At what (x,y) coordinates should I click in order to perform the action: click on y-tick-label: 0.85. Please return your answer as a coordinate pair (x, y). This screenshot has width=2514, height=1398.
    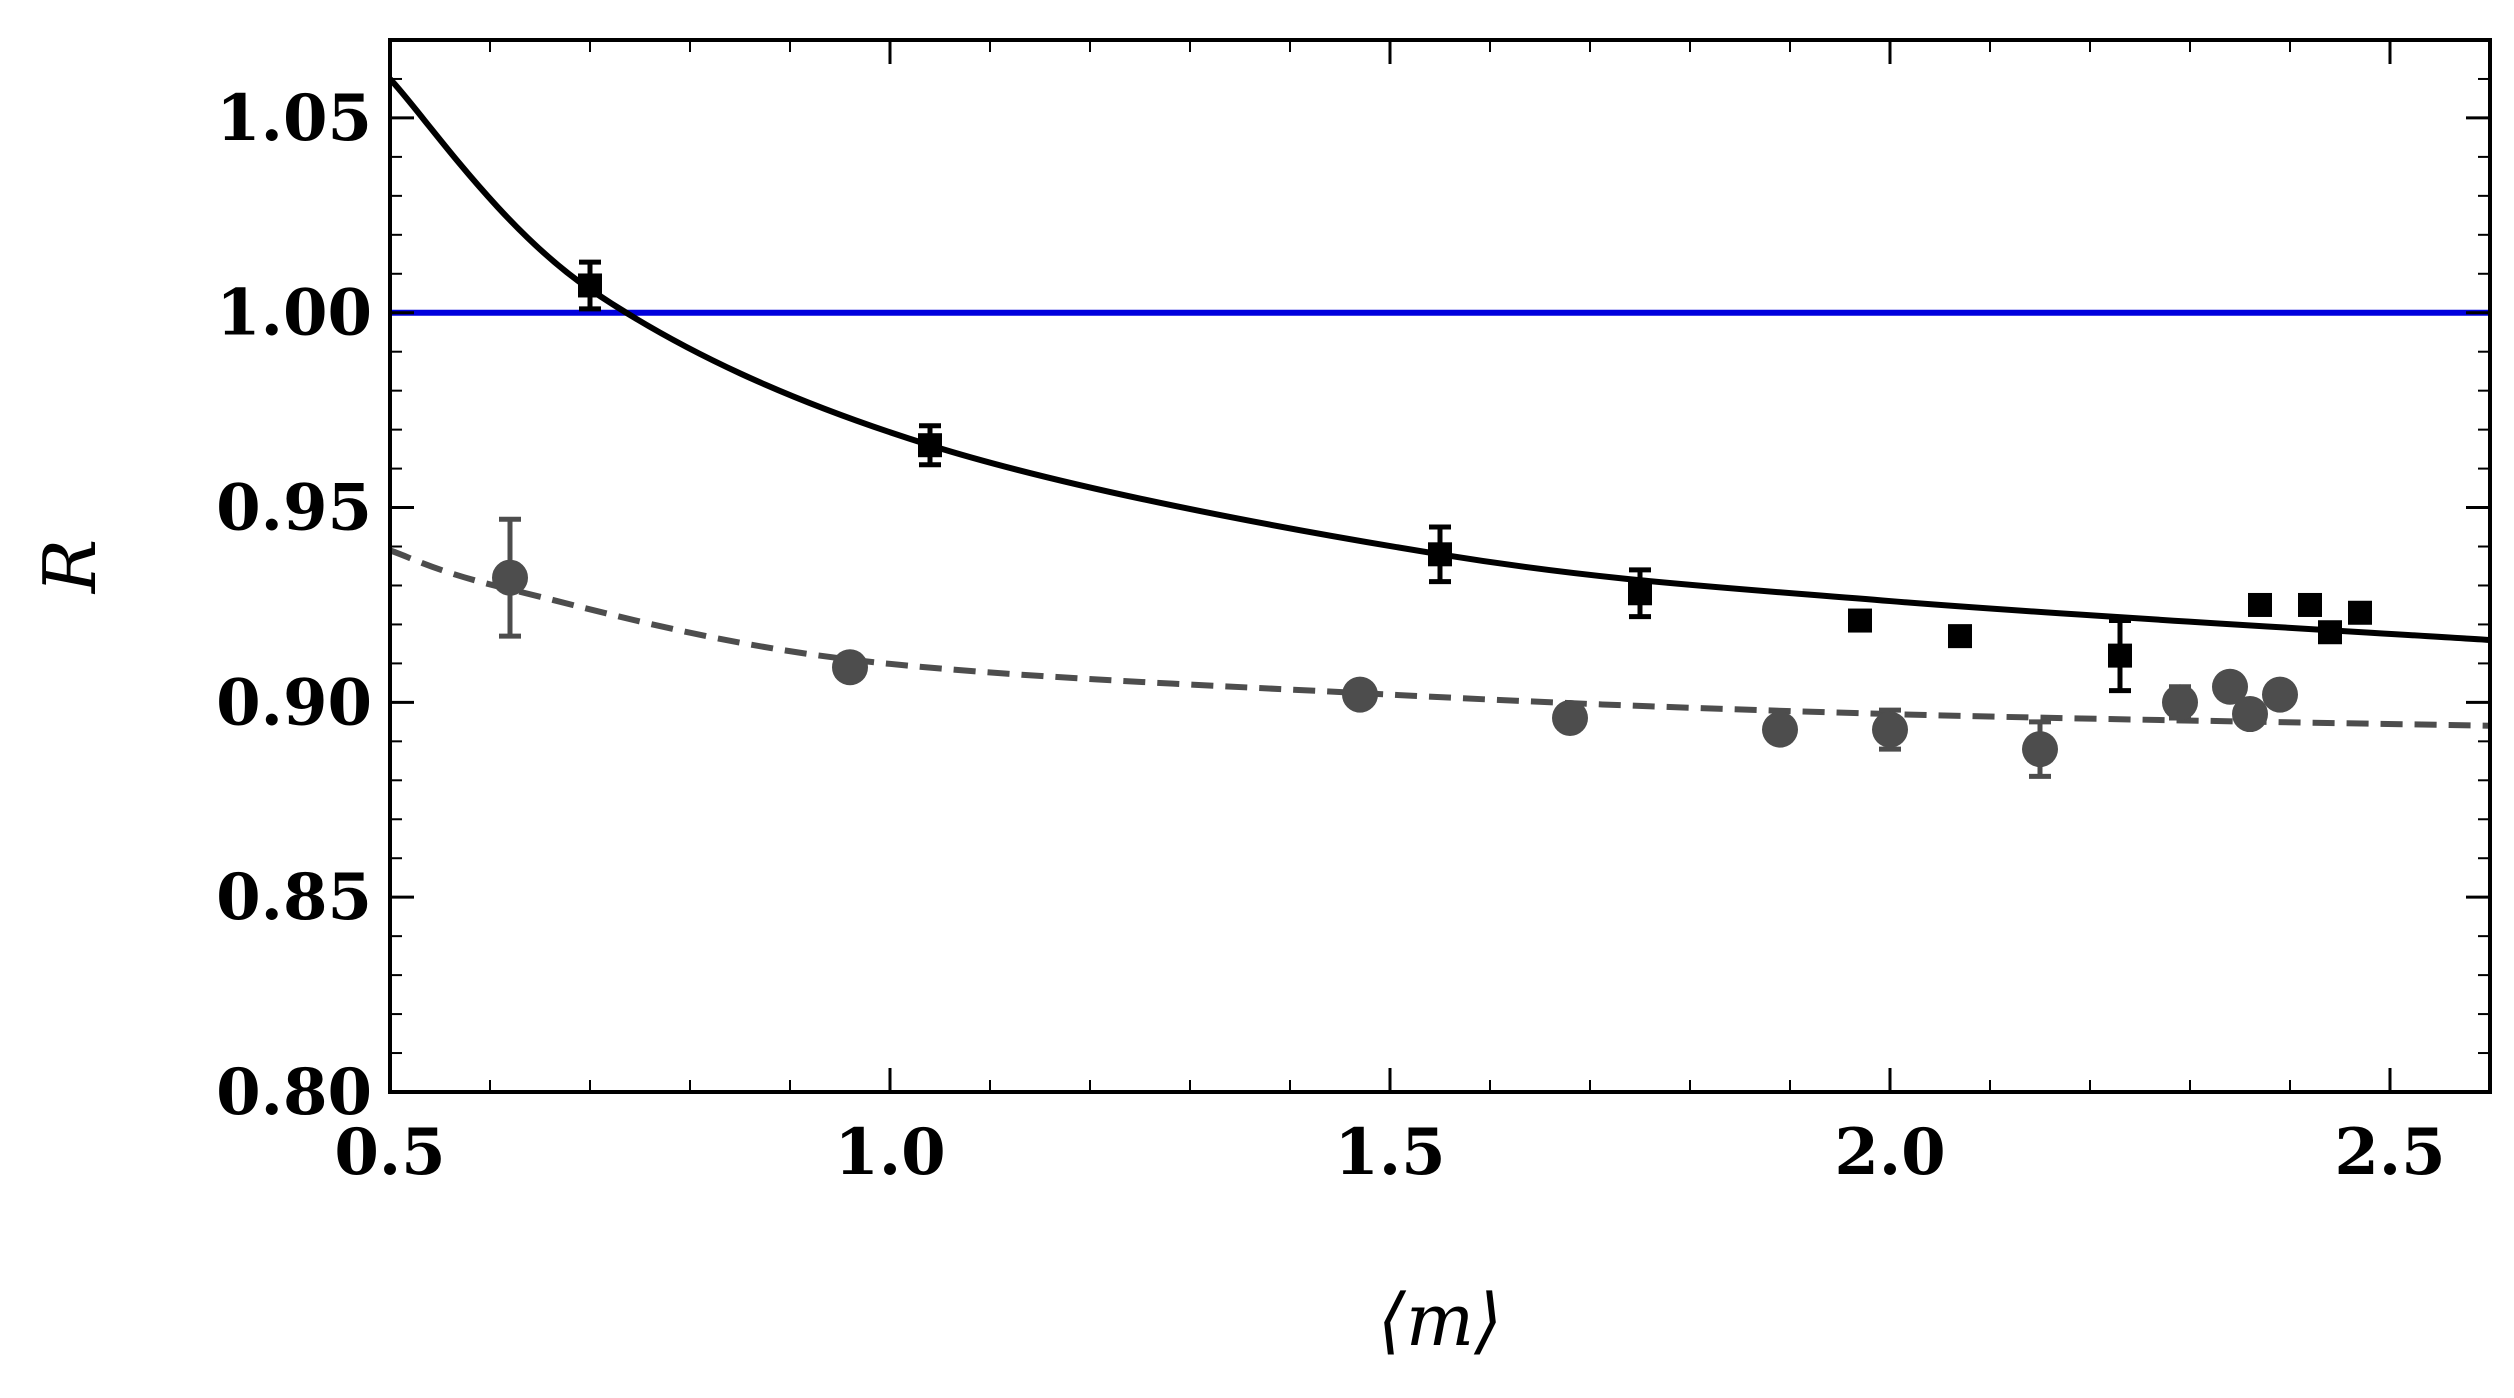
    Looking at the image, I should click on (294, 897).